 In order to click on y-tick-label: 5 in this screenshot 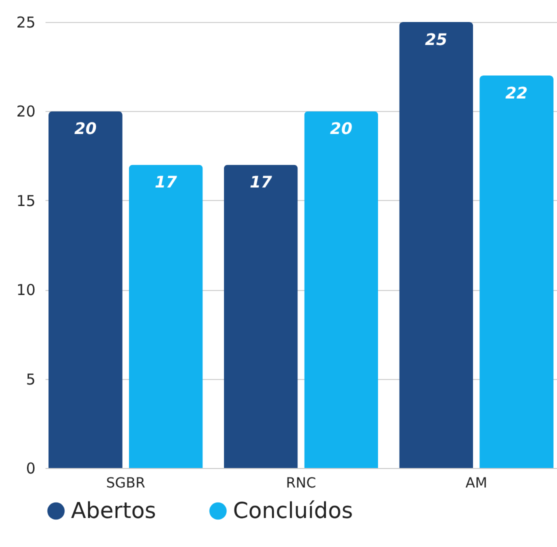, I will do `click(31, 379)`.